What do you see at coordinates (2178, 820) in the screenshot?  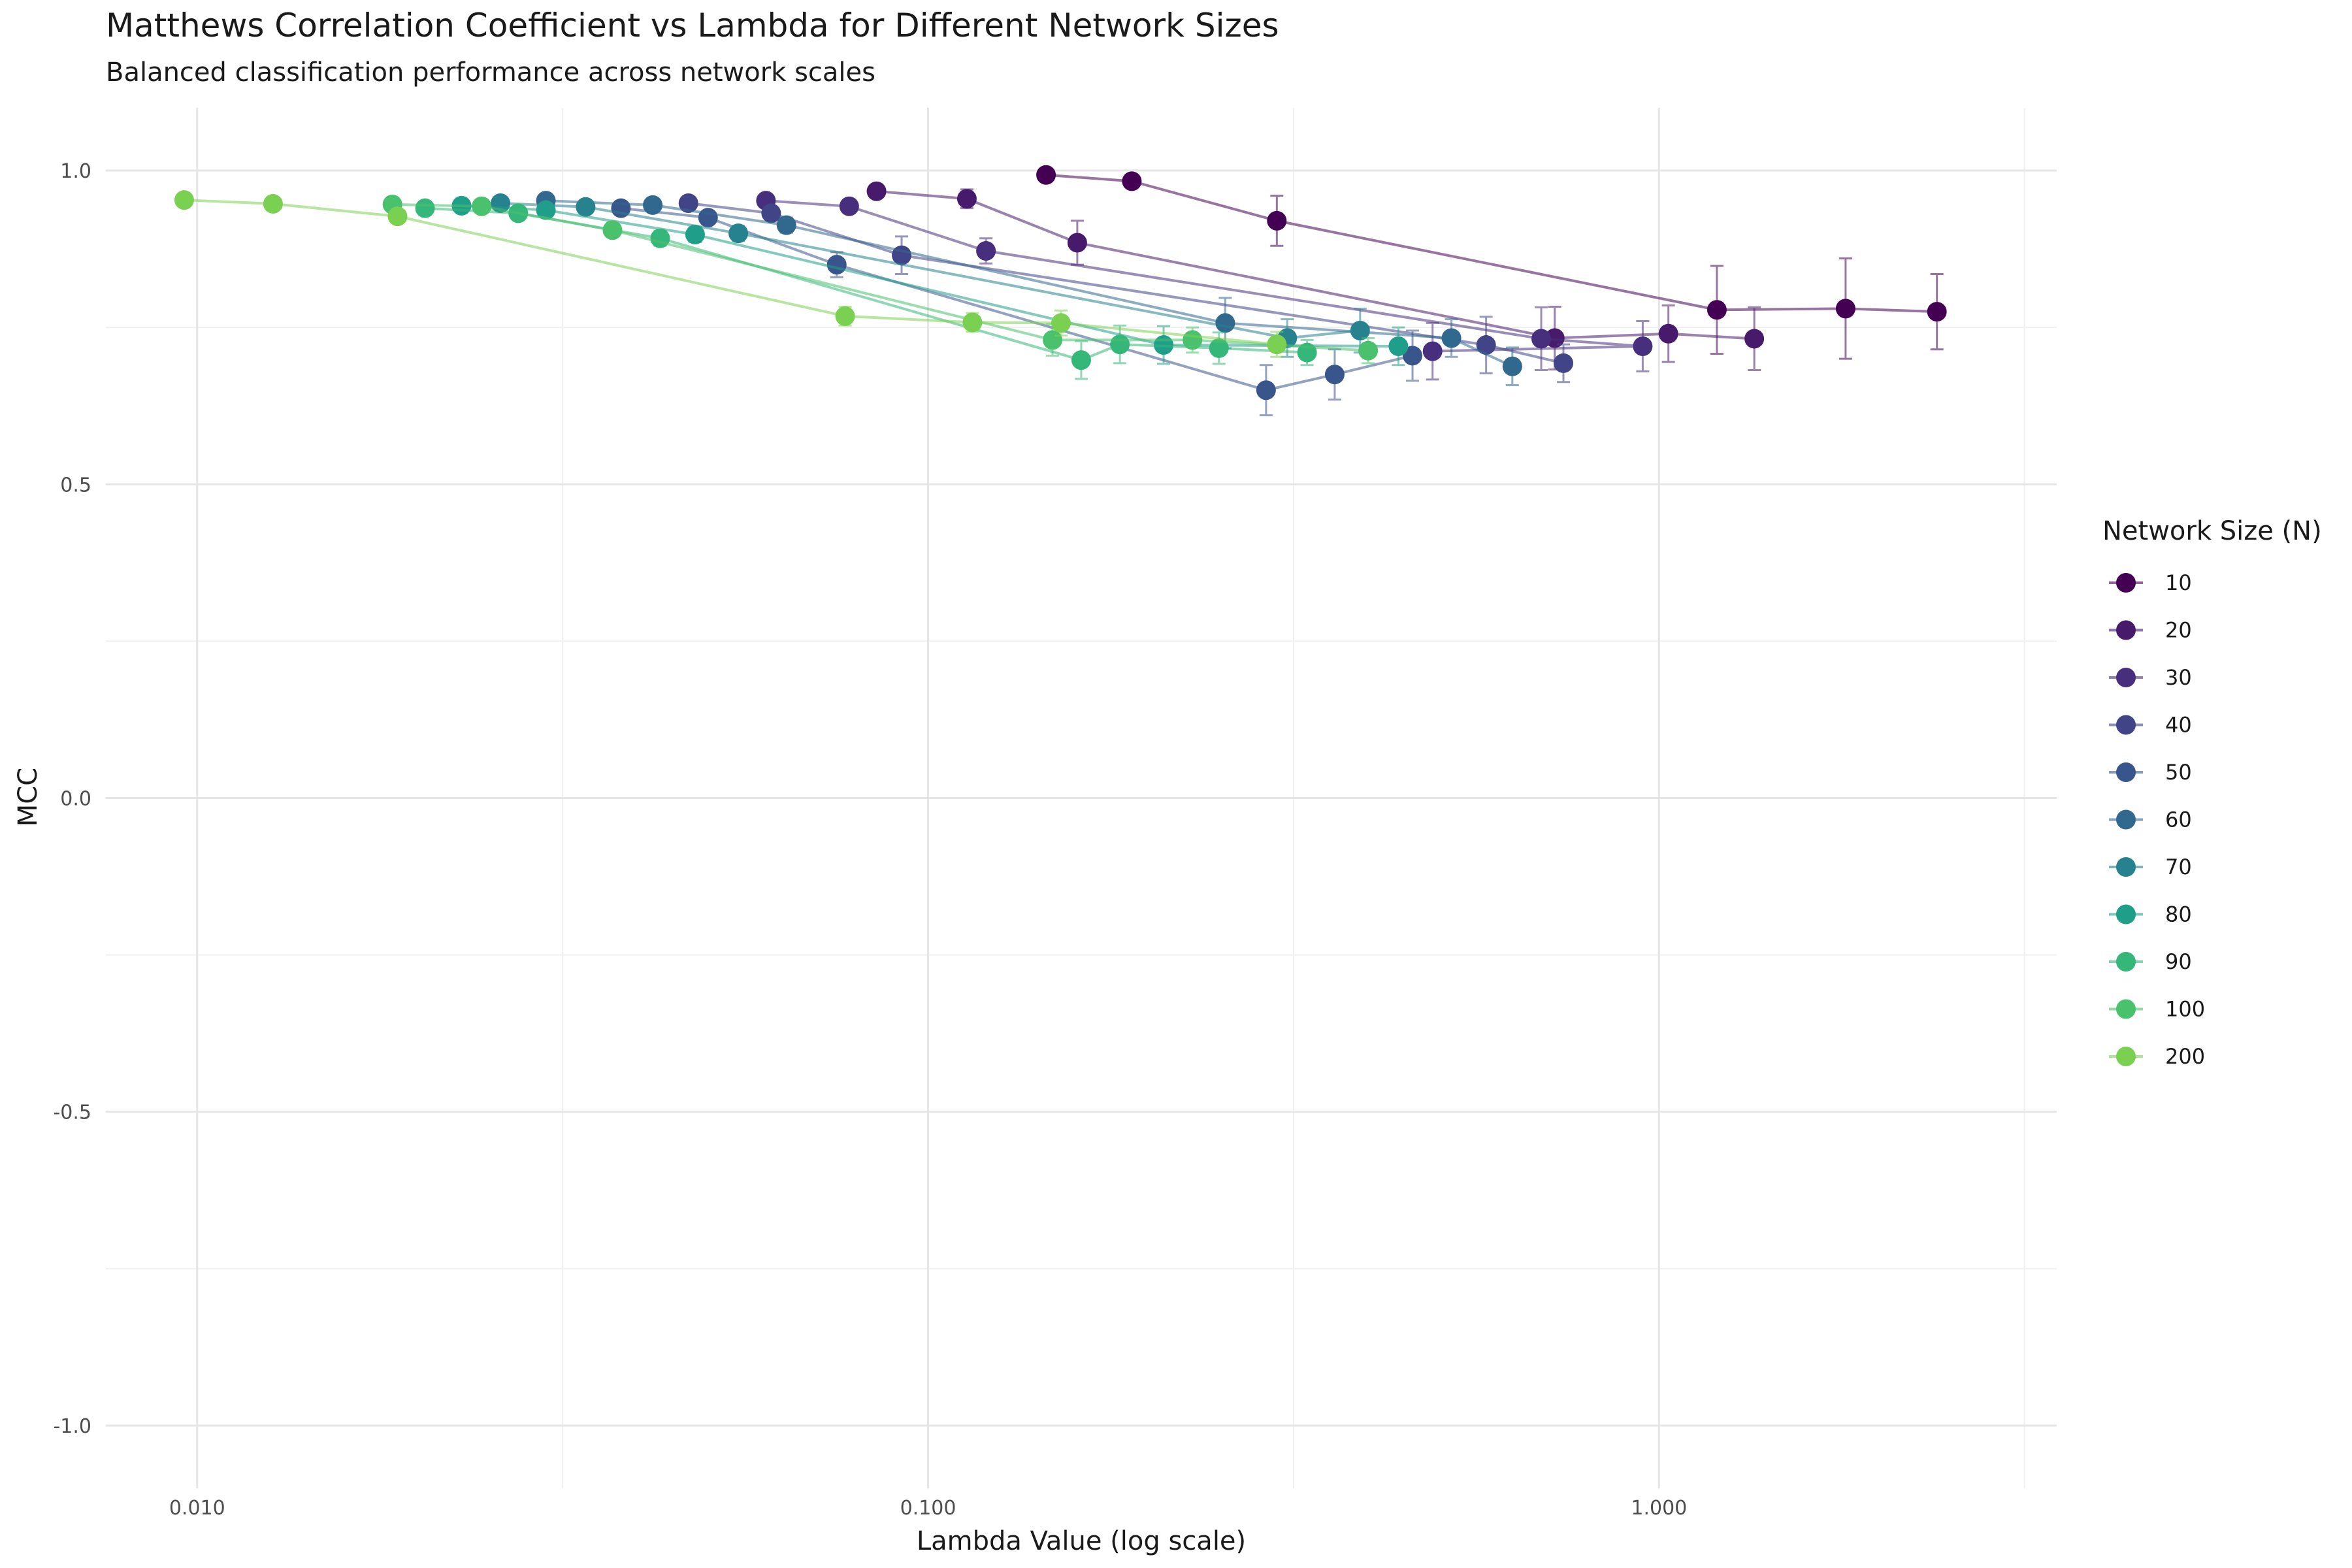 I see `legend-label: 60` at bounding box center [2178, 820].